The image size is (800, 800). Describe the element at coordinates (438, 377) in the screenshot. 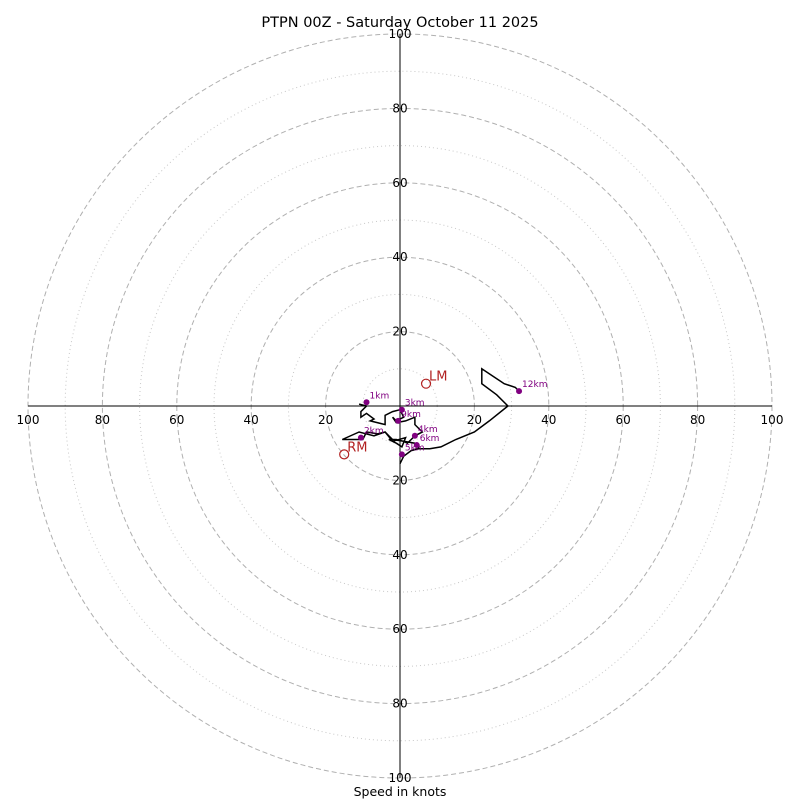

I see `storm-label-LM: LM` at that location.